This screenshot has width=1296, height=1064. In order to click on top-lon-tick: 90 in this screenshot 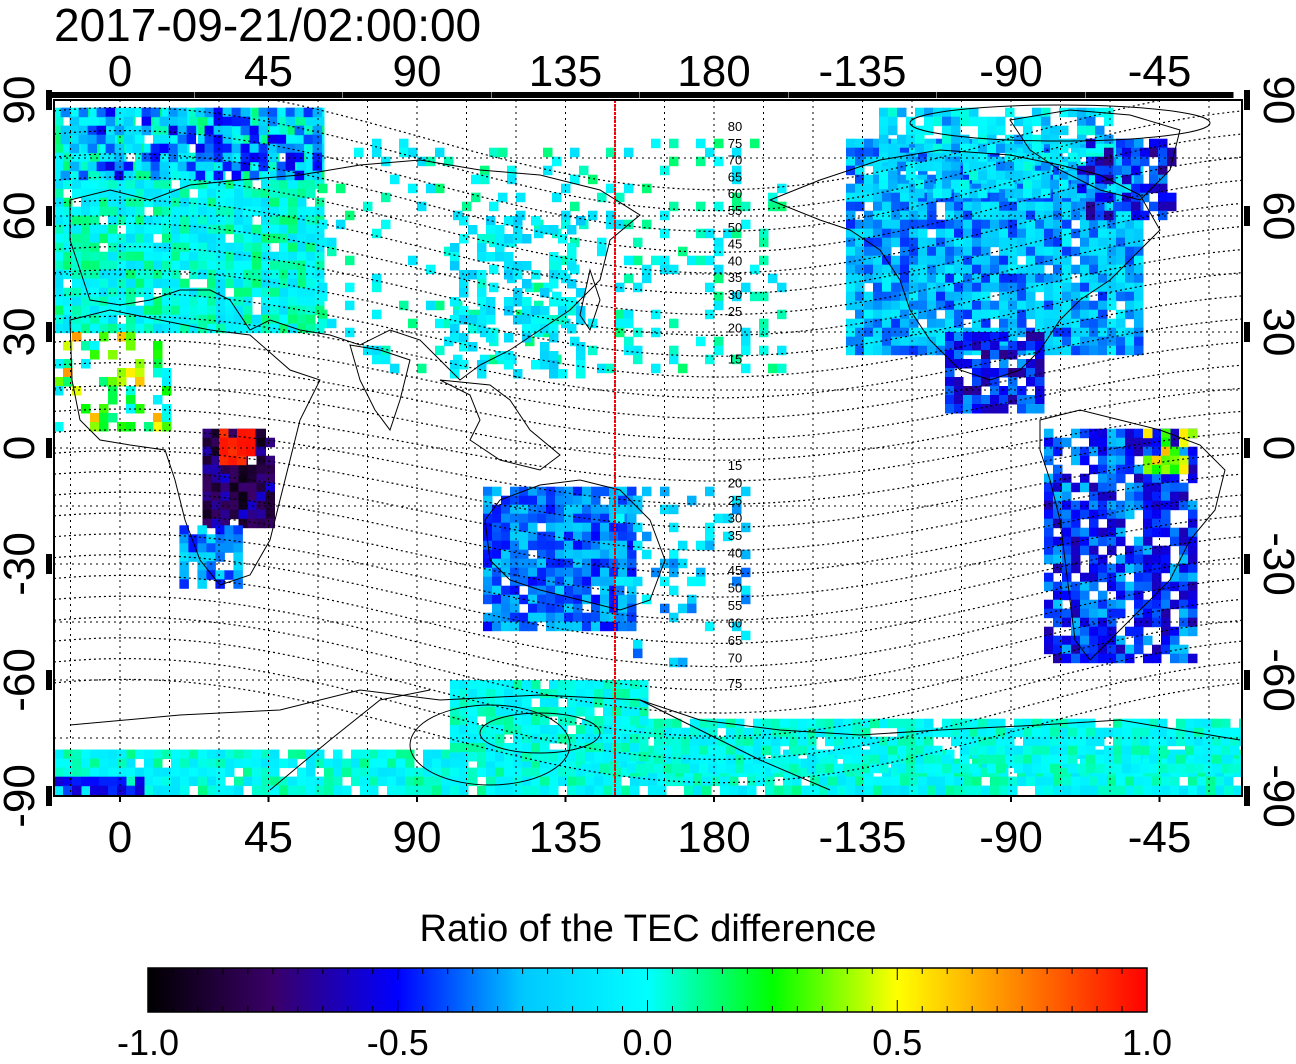, I will do `click(417, 71)`.